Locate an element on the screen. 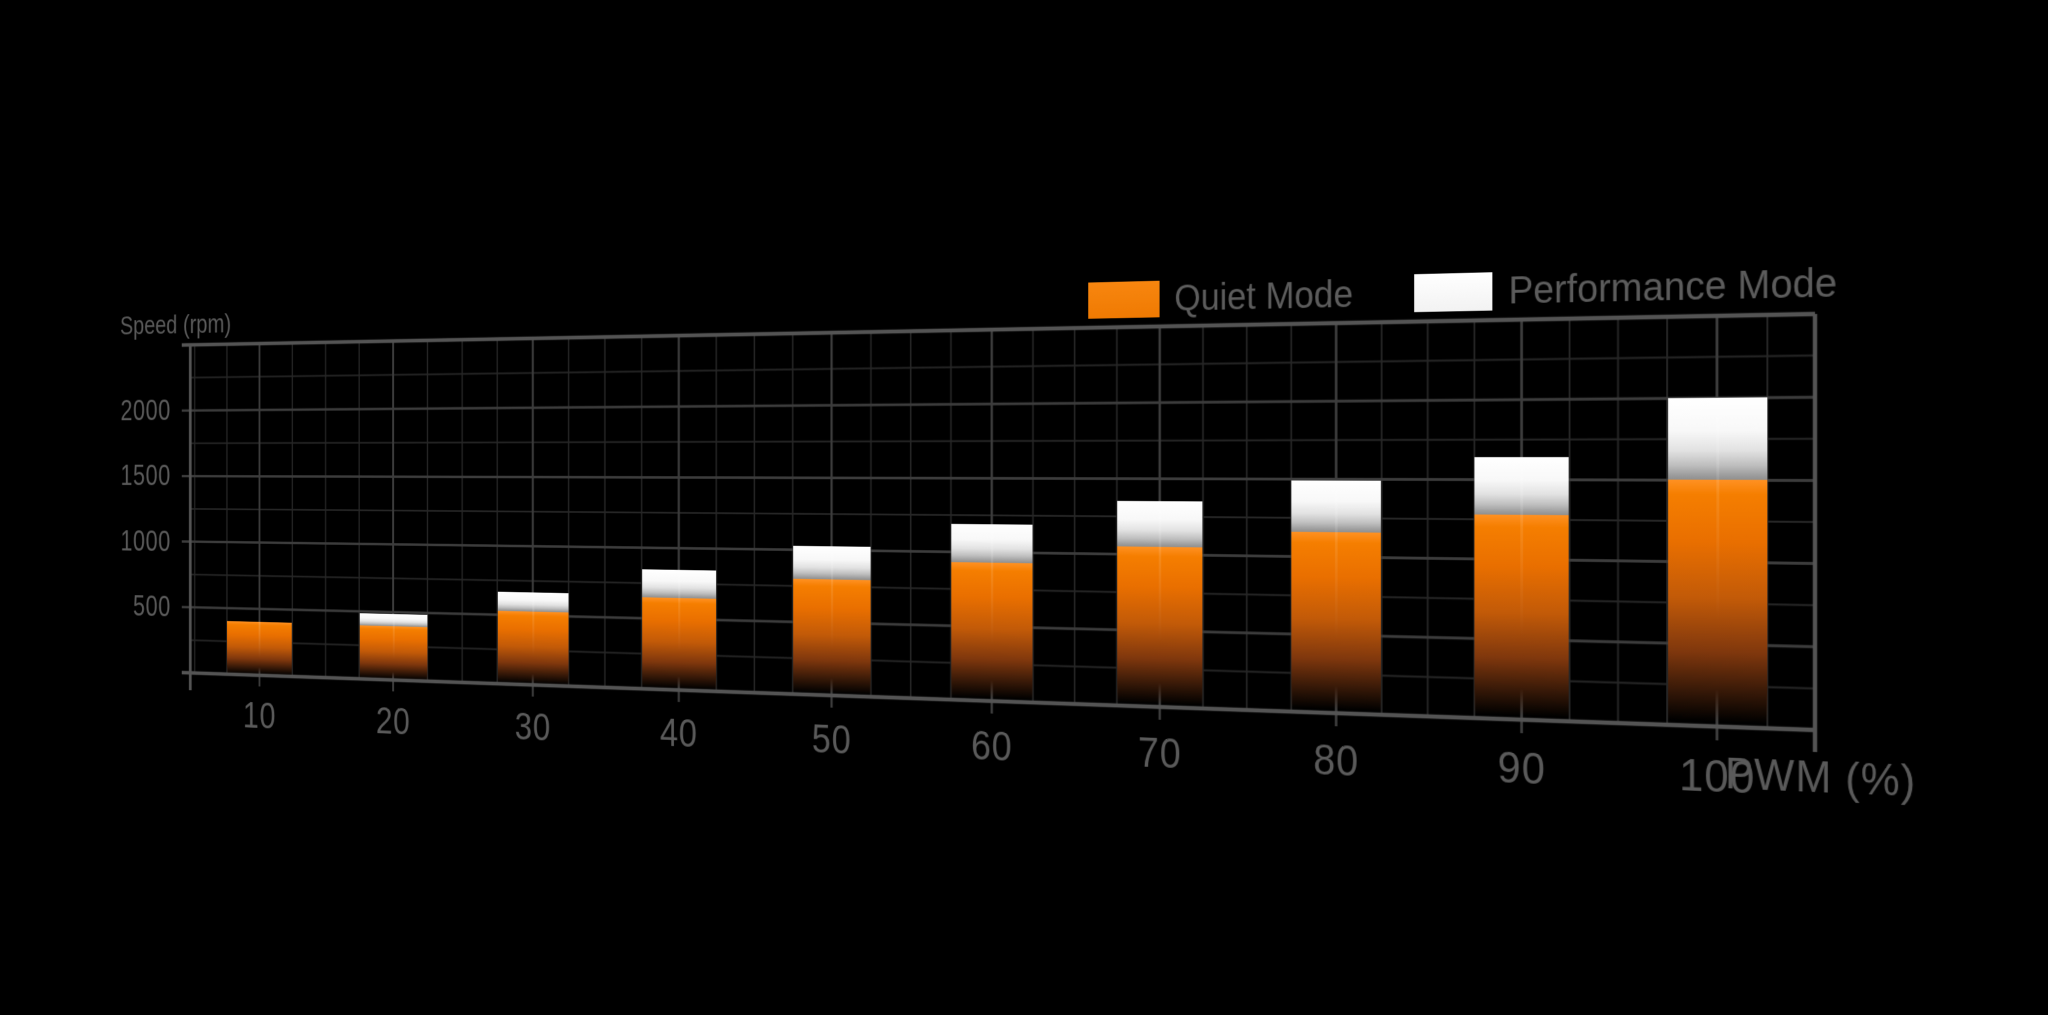  y-tick-label-2000: 2000 is located at coordinates (145, 410).